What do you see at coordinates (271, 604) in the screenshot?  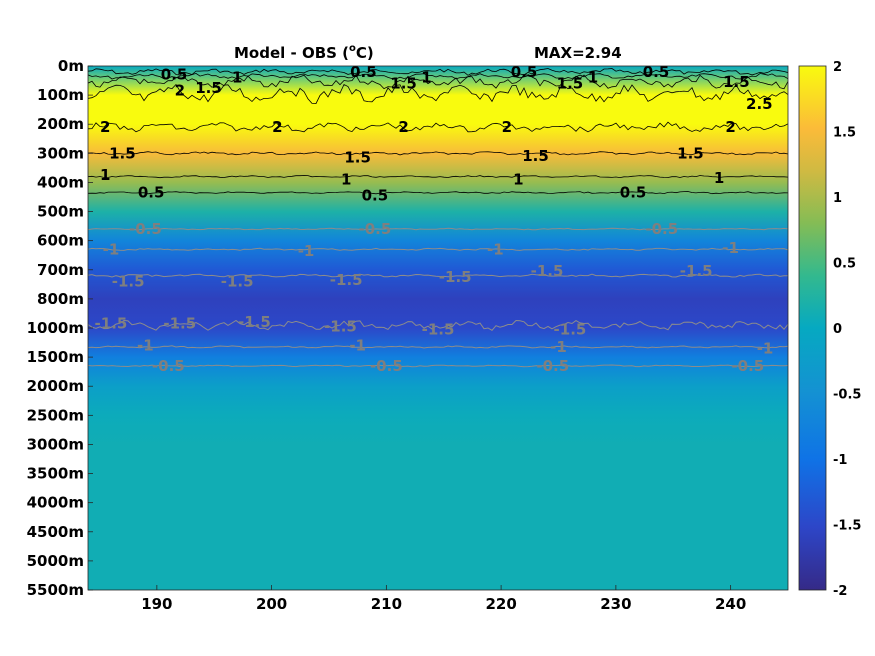 I see `x-tick-label: 200` at bounding box center [271, 604].